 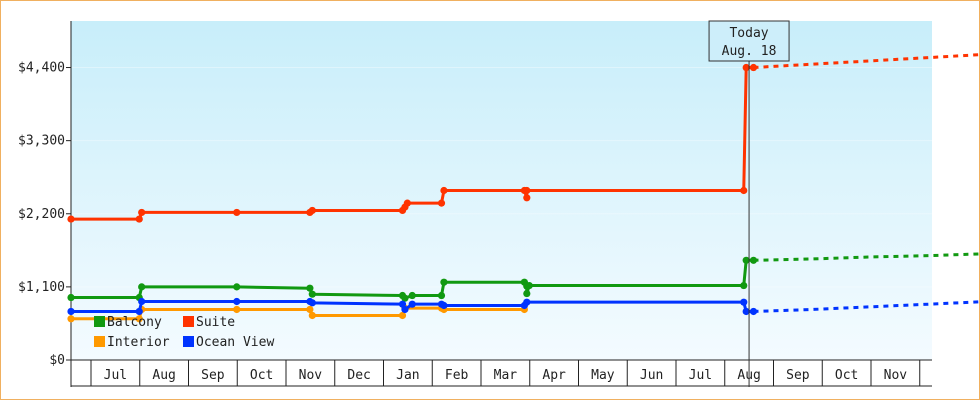 What do you see at coordinates (651, 375) in the screenshot?
I see `x-tick-label: Jun` at bounding box center [651, 375].